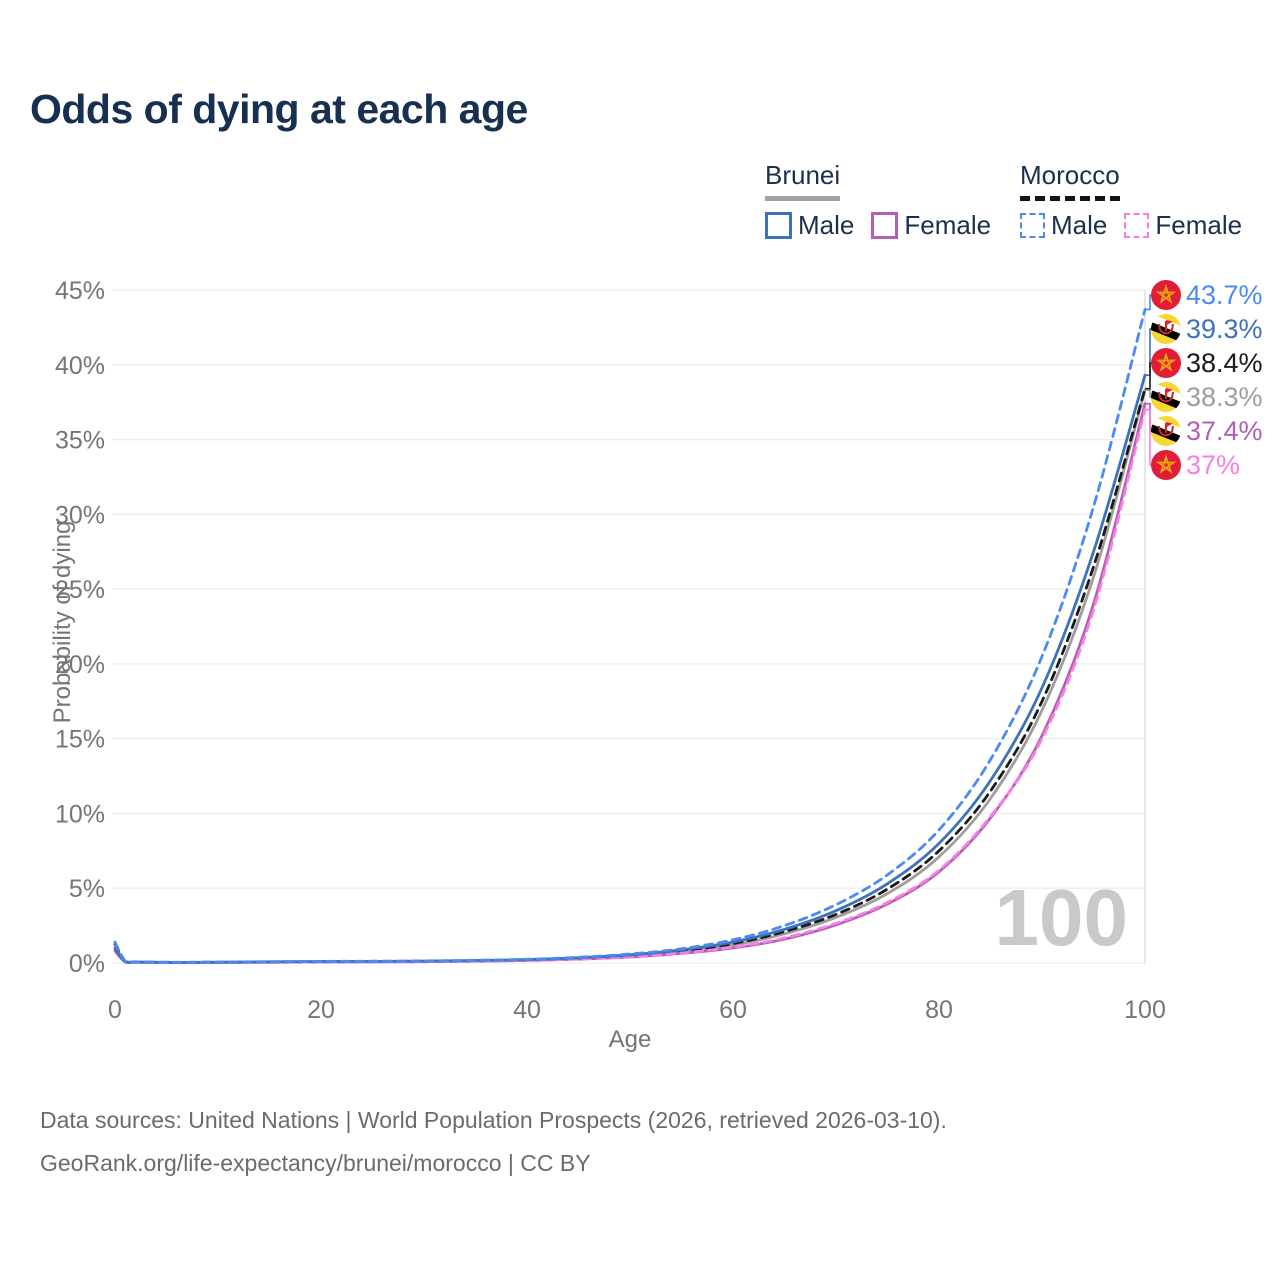 The image size is (1280, 1280). Describe the element at coordinates (1070, 180) in the screenshot. I see `legend-morocco-label: Morocco` at that location.